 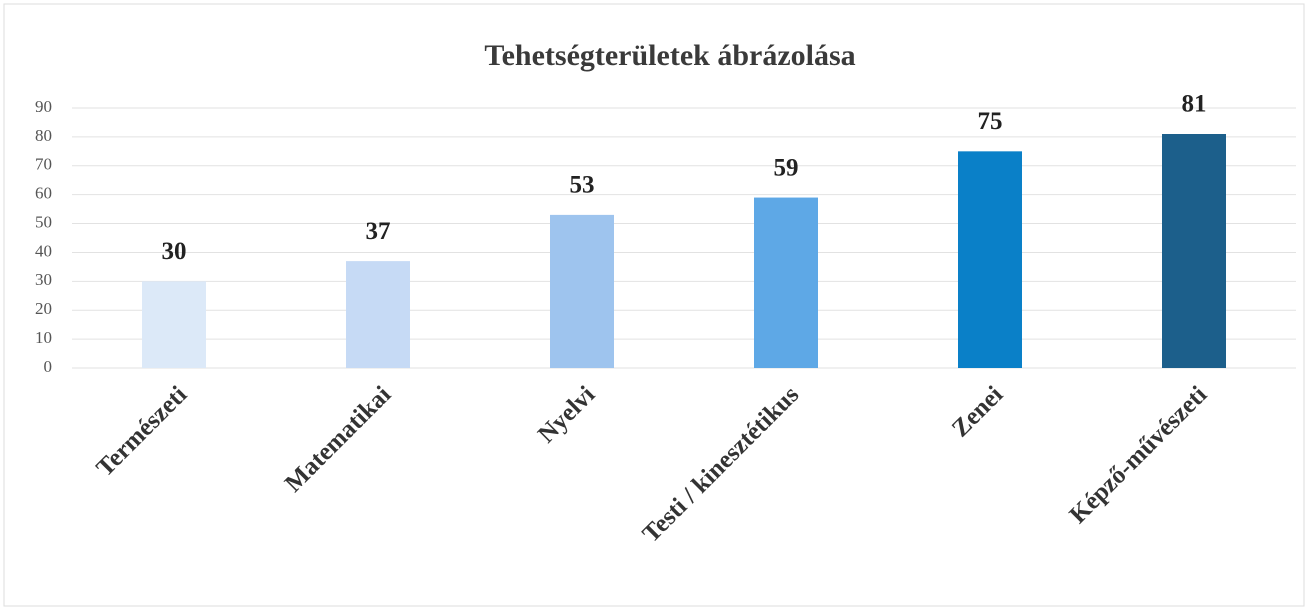 What do you see at coordinates (43, 221) in the screenshot?
I see `y-tick-label: 50` at bounding box center [43, 221].